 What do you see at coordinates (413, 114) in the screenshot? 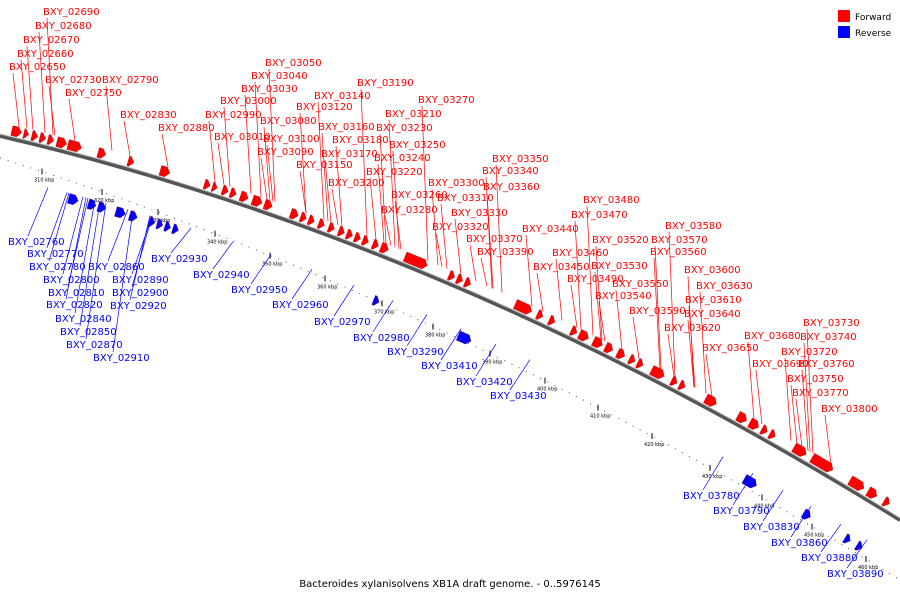
I see `forward-gene-label: BXY_03210` at bounding box center [413, 114].